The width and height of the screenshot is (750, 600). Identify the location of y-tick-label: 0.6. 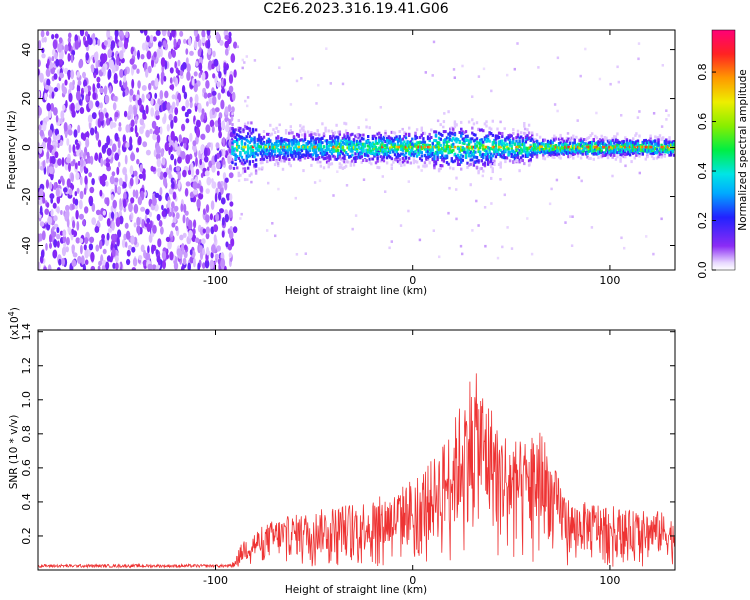
(26, 468).